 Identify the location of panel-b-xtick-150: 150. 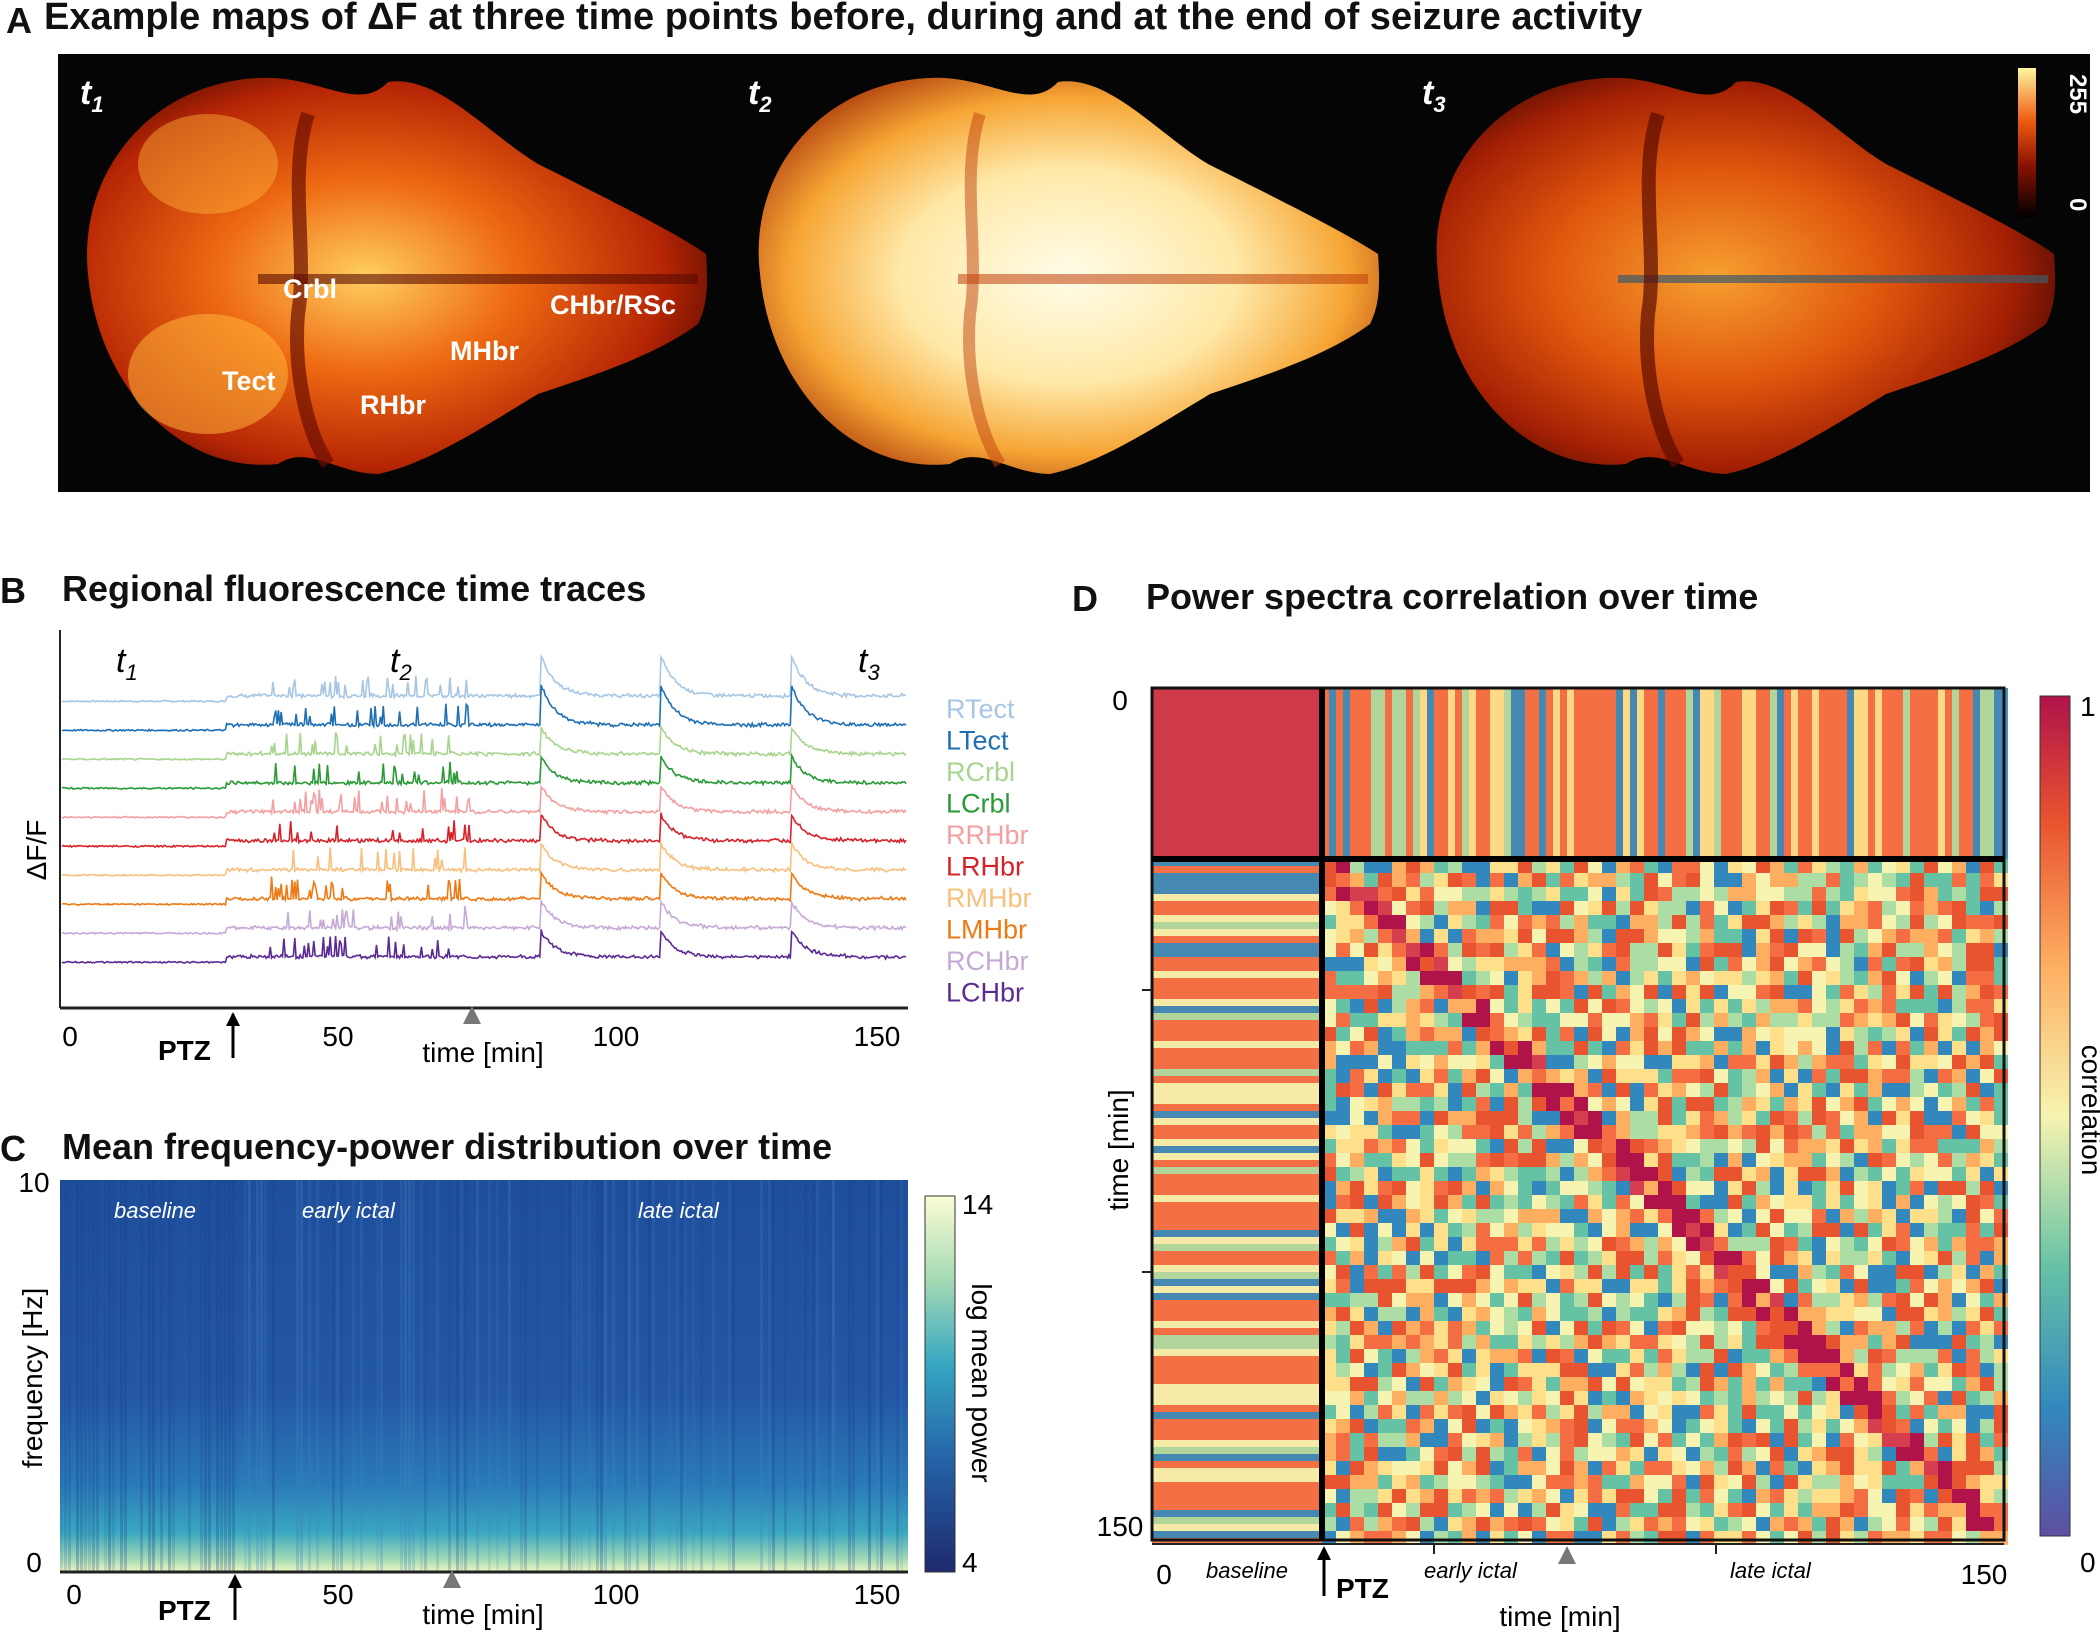
(877, 1036).